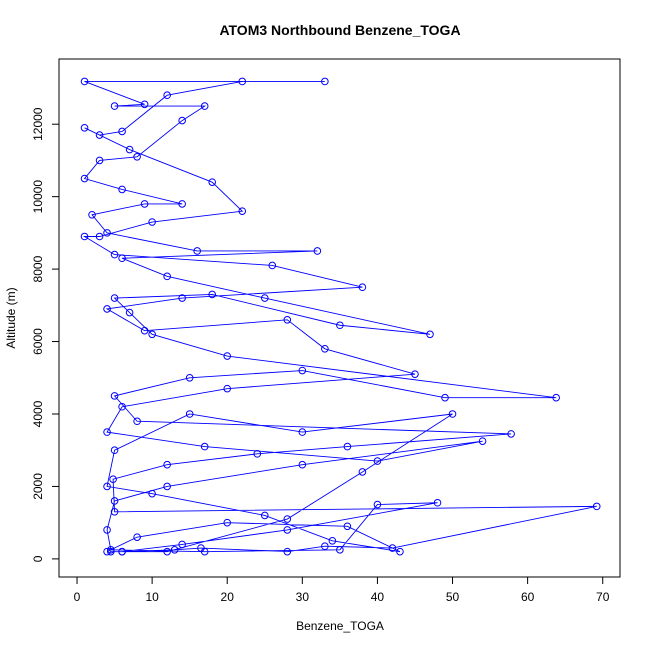 The image size is (650, 655). What do you see at coordinates (38, 558) in the screenshot?
I see `y-tick-label: 0` at bounding box center [38, 558].